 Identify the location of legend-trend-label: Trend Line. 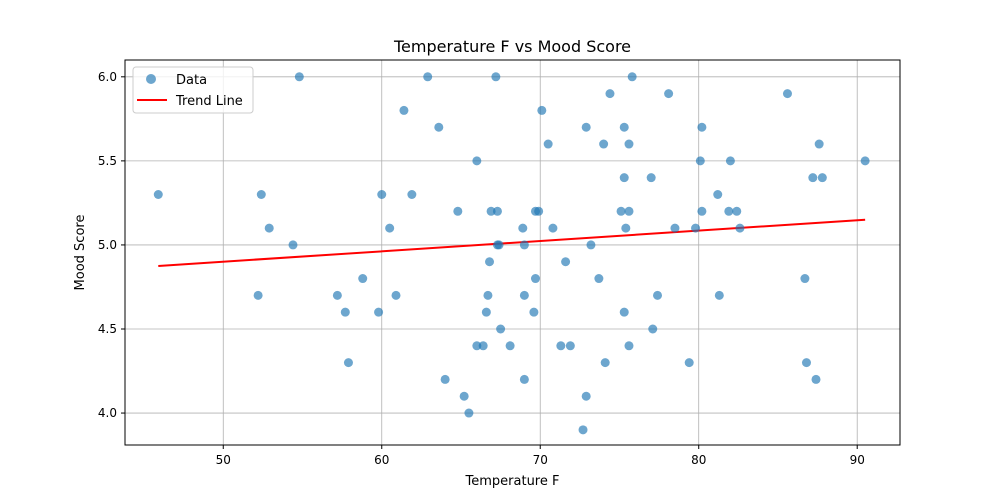
(209, 101).